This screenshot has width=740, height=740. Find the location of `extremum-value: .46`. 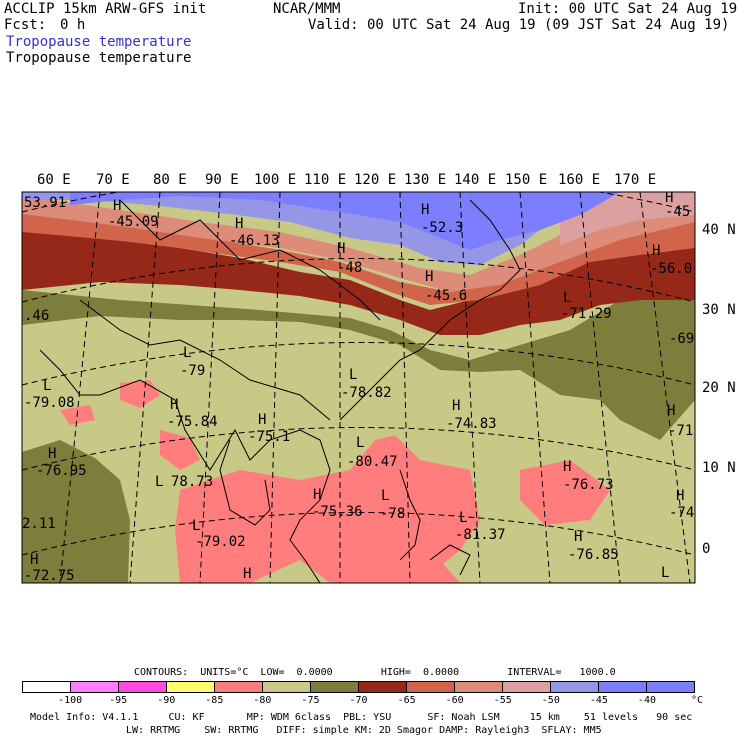

extremum-value: .46 is located at coordinates (37, 316).